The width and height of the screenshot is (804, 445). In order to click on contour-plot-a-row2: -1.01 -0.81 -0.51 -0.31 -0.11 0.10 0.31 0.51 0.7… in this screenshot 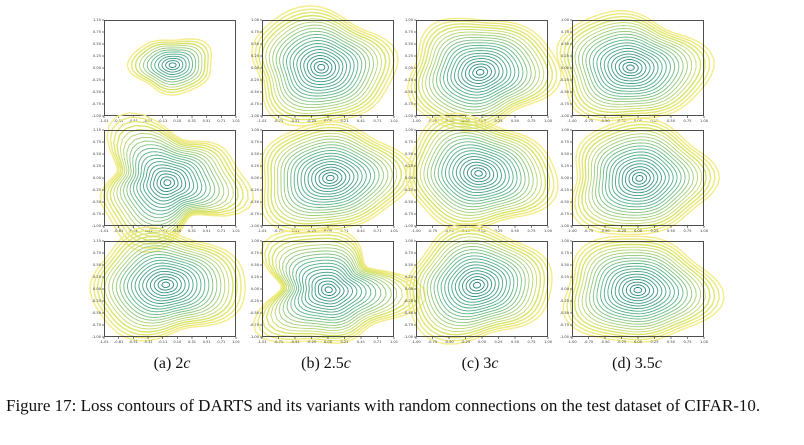, I will do `click(173, 182)`.